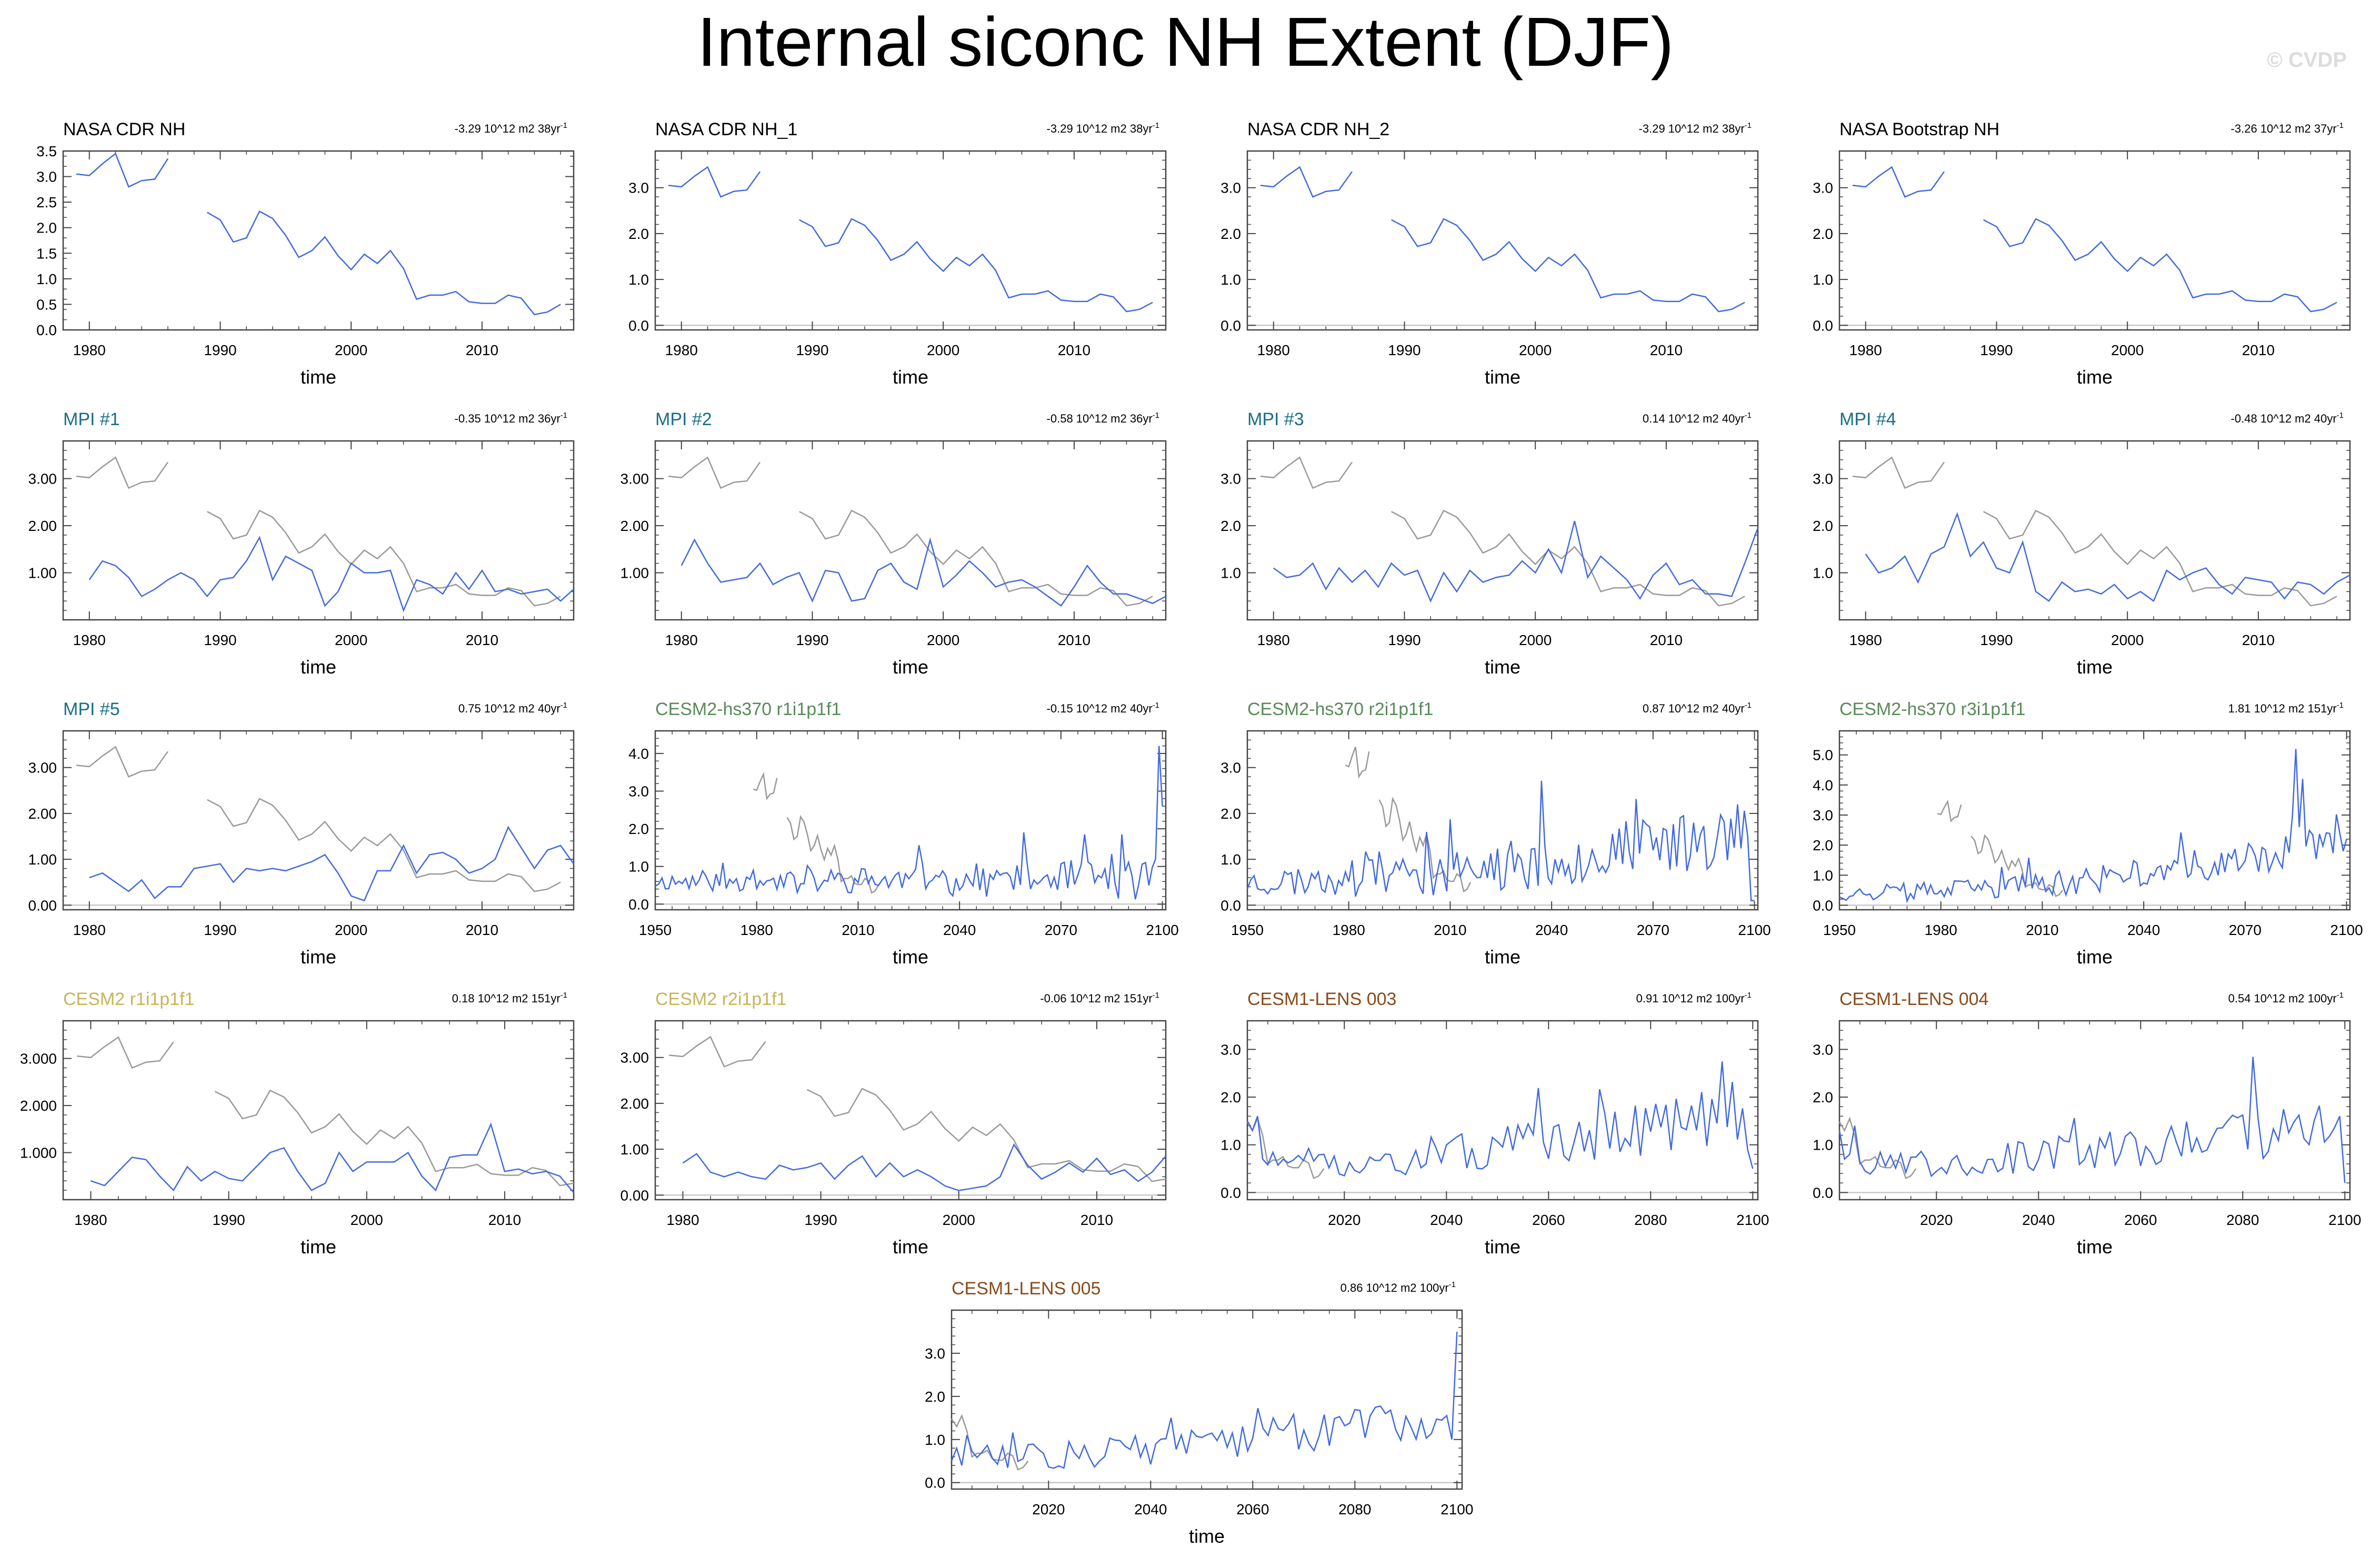 This screenshot has height=1568, width=2371. Describe the element at coordinates (726, 129) in the screenshot. I see `panel-title: NASA CDR NH_1` at that location.